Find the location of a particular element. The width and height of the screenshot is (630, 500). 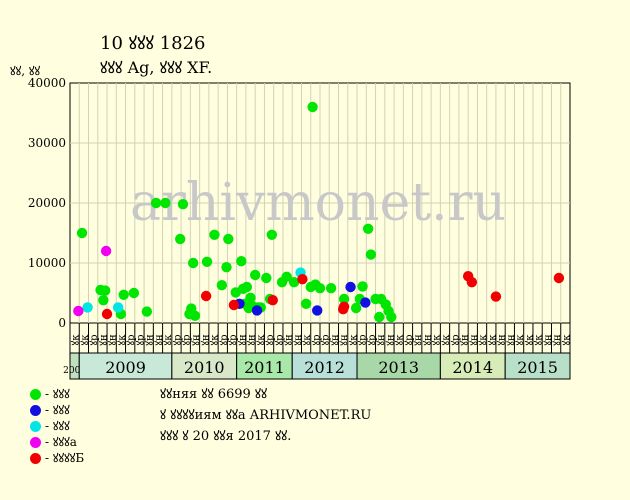

y-axis-ticks: 0 10000 20000 30000 40000 is located at coordinates (47, 203).